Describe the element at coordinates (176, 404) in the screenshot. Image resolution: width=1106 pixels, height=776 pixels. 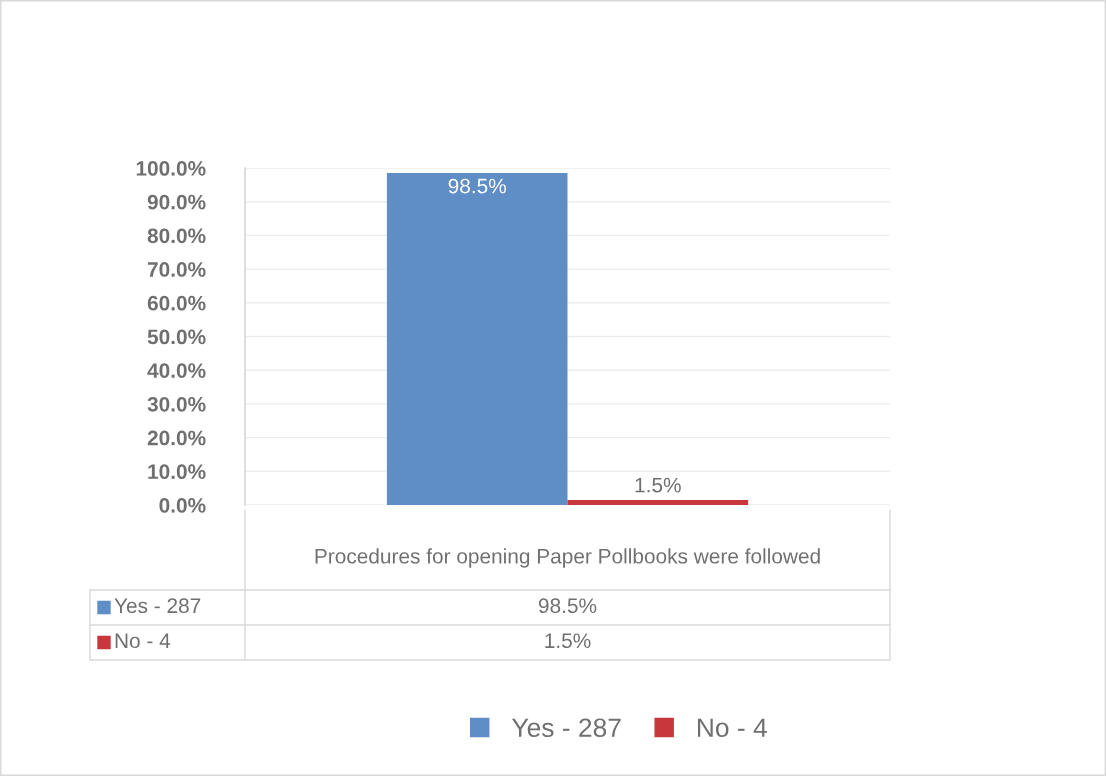
I see `y-tick-label: 30.0%` at that location.